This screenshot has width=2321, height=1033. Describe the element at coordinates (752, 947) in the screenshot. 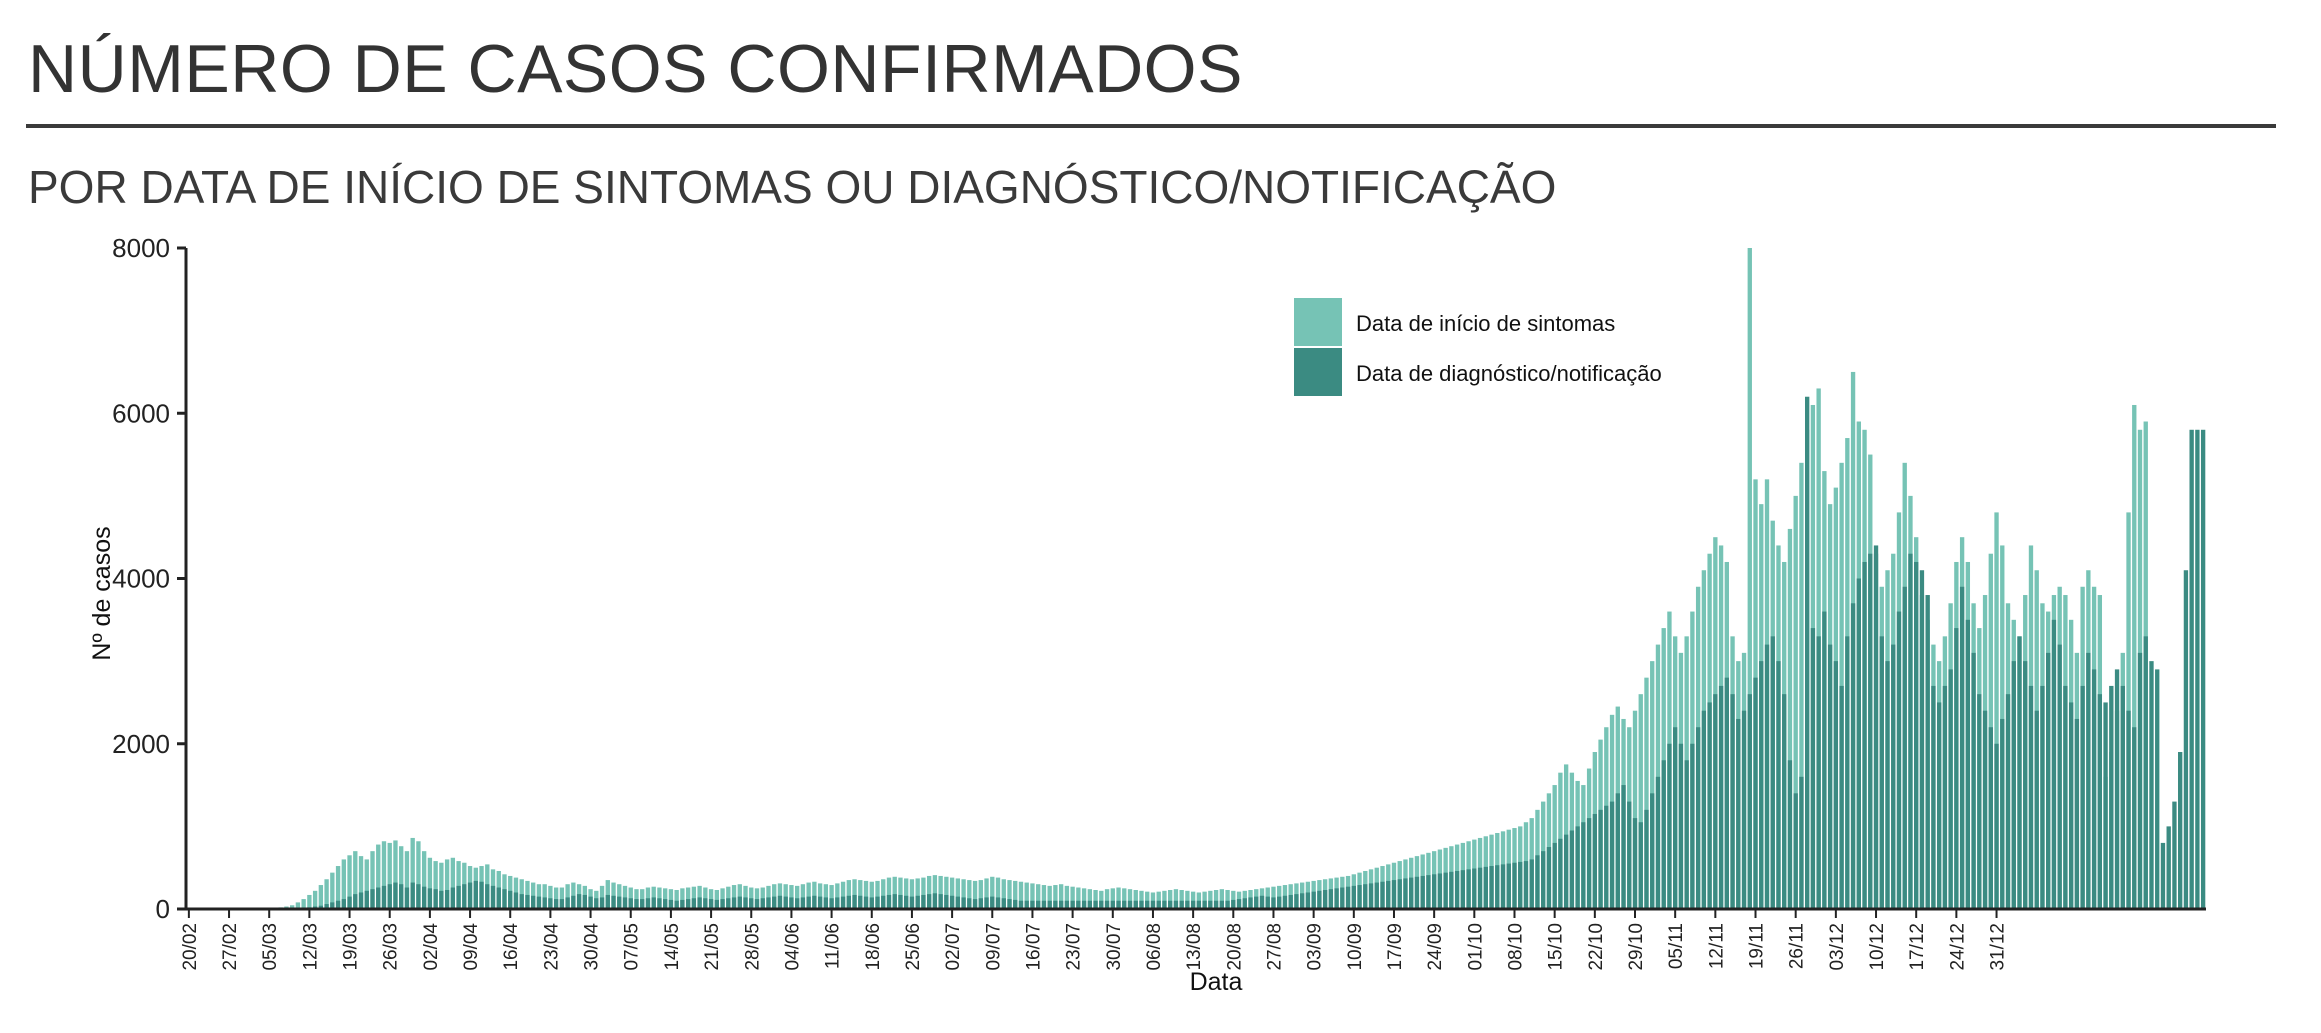

I see `x-tick-label: 28/05` at that location.